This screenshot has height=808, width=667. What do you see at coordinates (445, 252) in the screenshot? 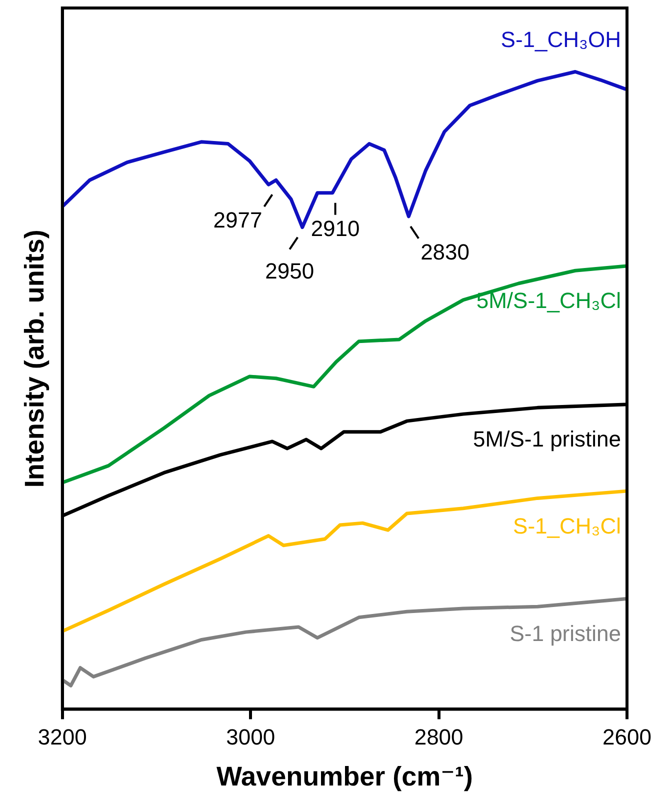
I see `annotation: 2830` at bounding box center [445, 252].